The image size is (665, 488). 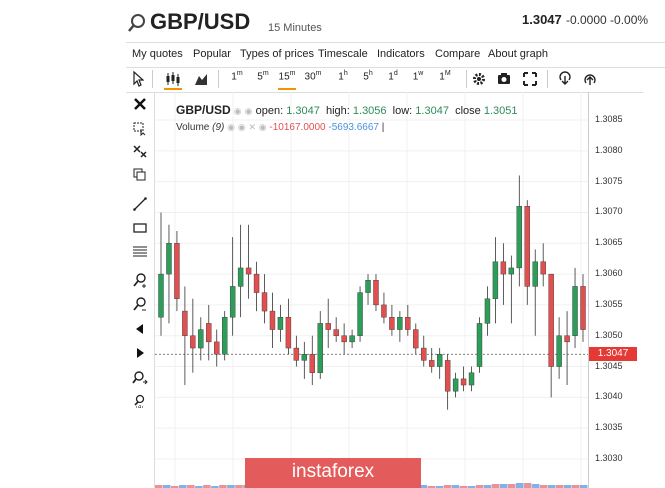 What do you see at coordinates (401, 54) in the screenshot?
I see `menu-indicators: Indicators` at bounding box center [401, 54].